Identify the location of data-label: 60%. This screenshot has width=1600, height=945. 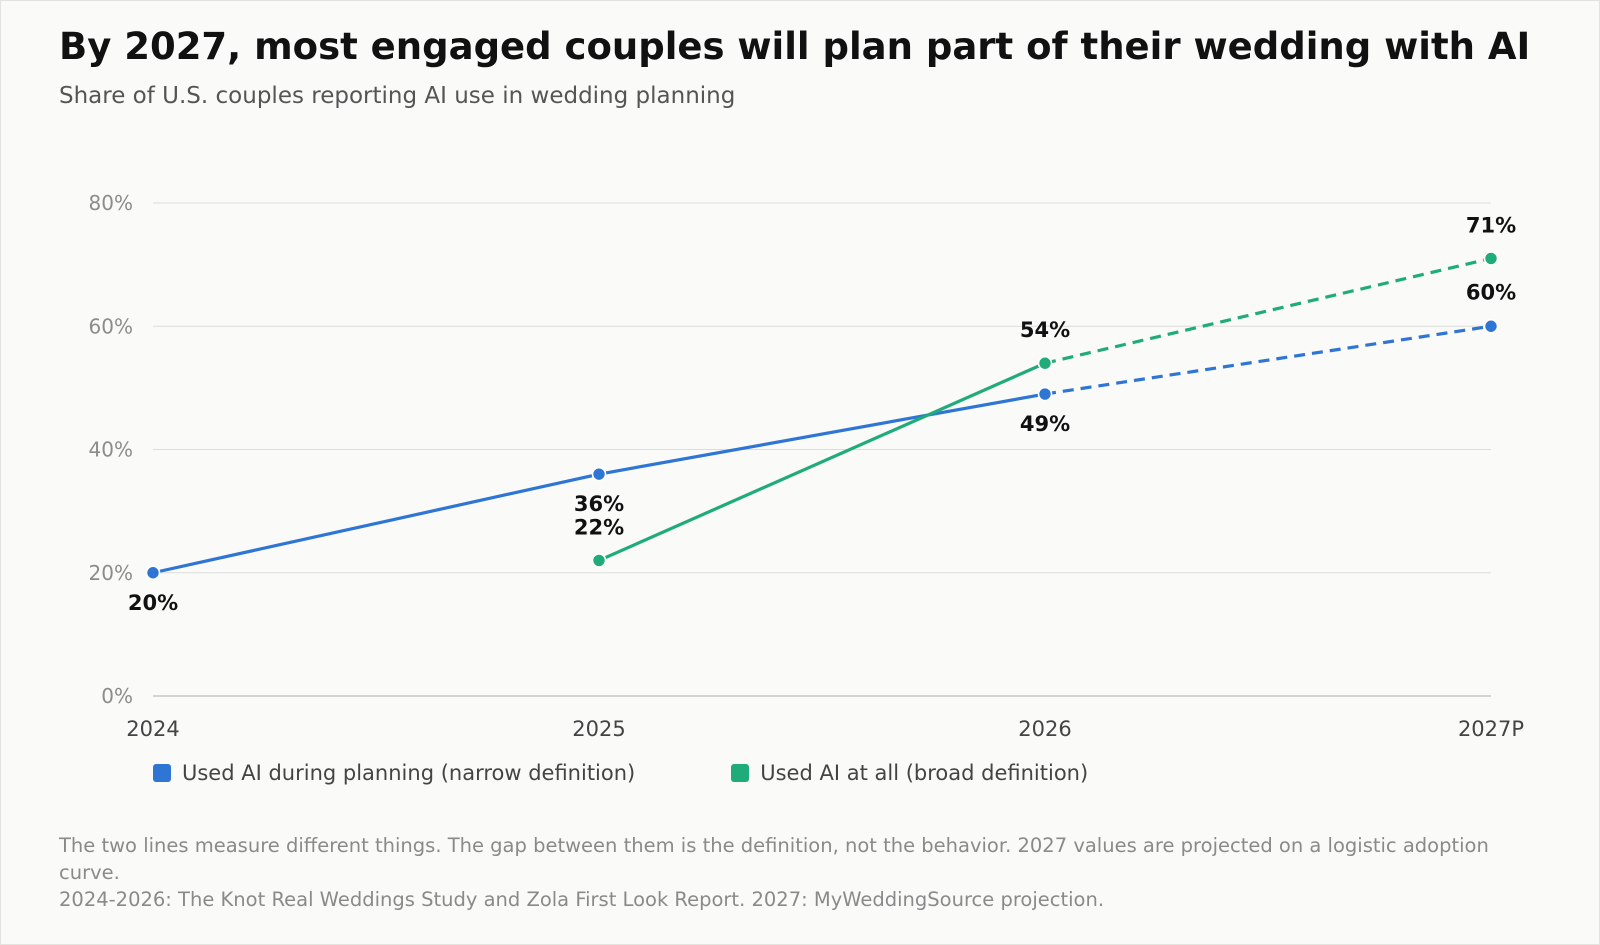
(1491, 292).